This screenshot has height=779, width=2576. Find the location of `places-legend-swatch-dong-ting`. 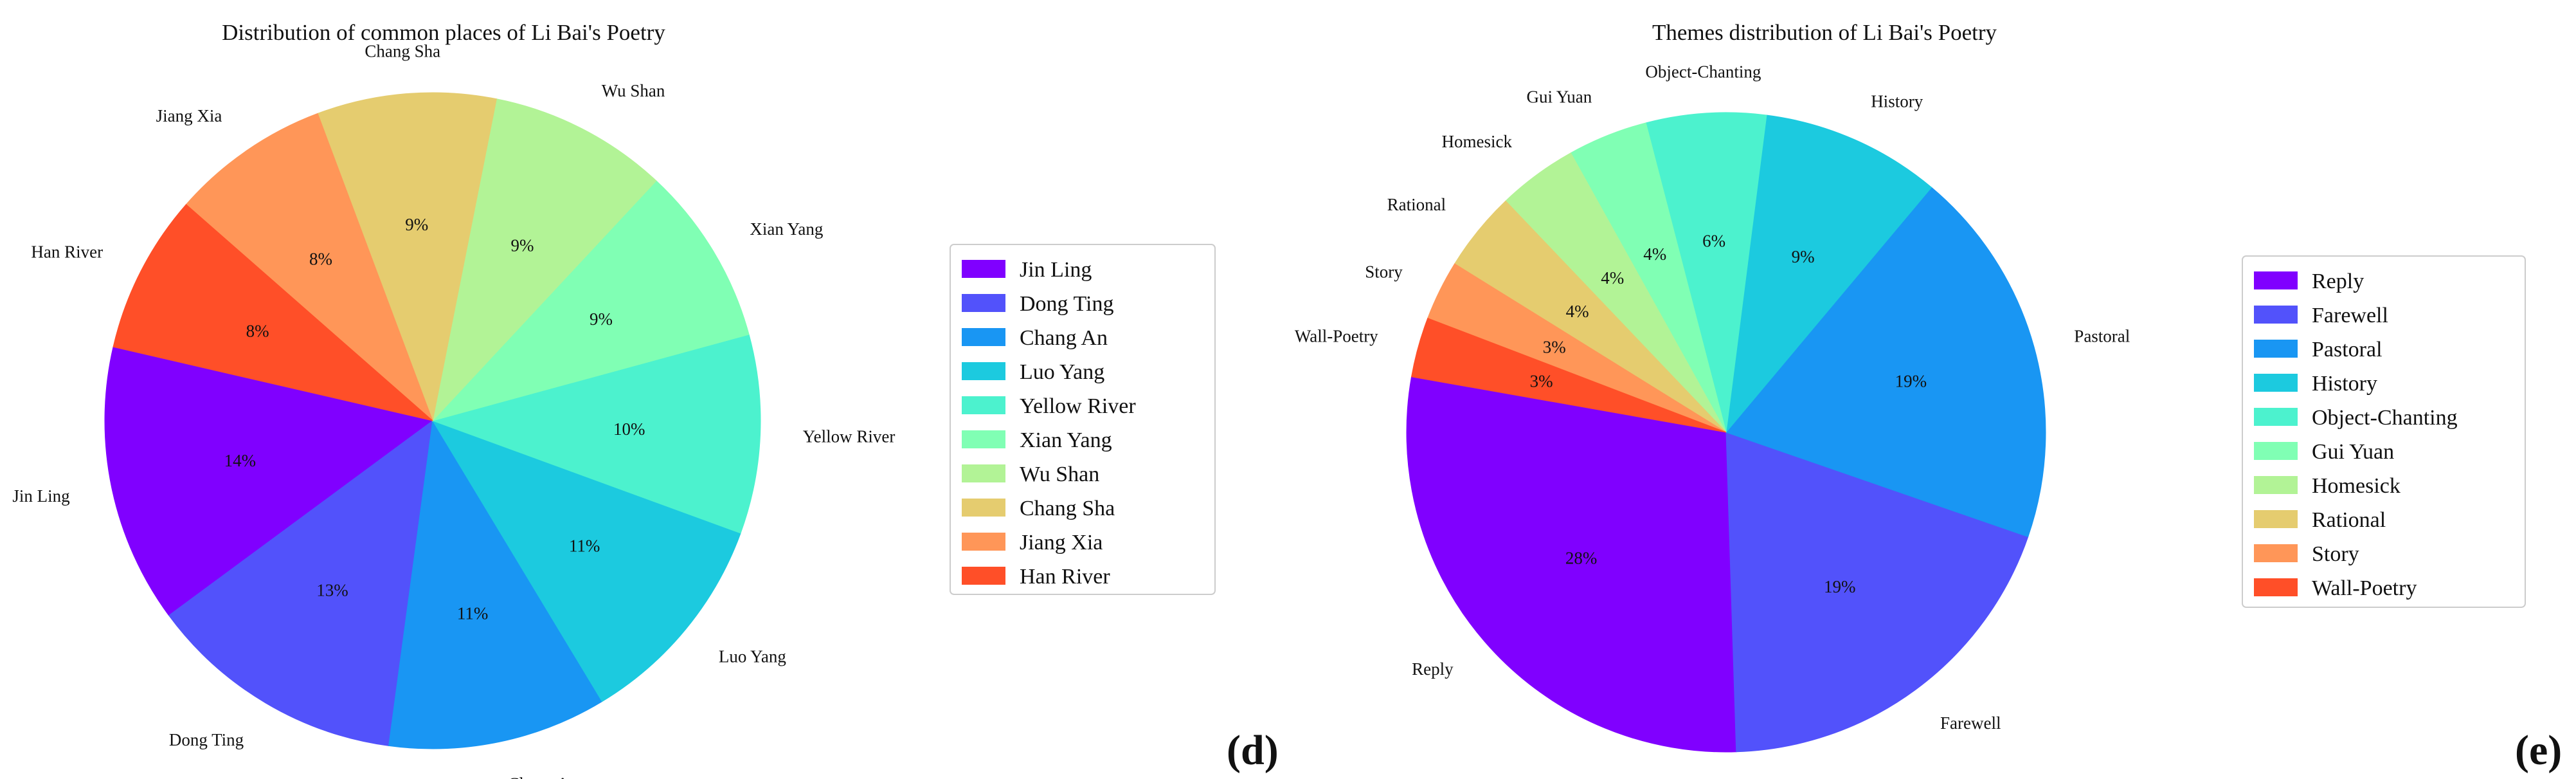

places-legend-swatch-dong-ting is located at coordinates (983, 303).